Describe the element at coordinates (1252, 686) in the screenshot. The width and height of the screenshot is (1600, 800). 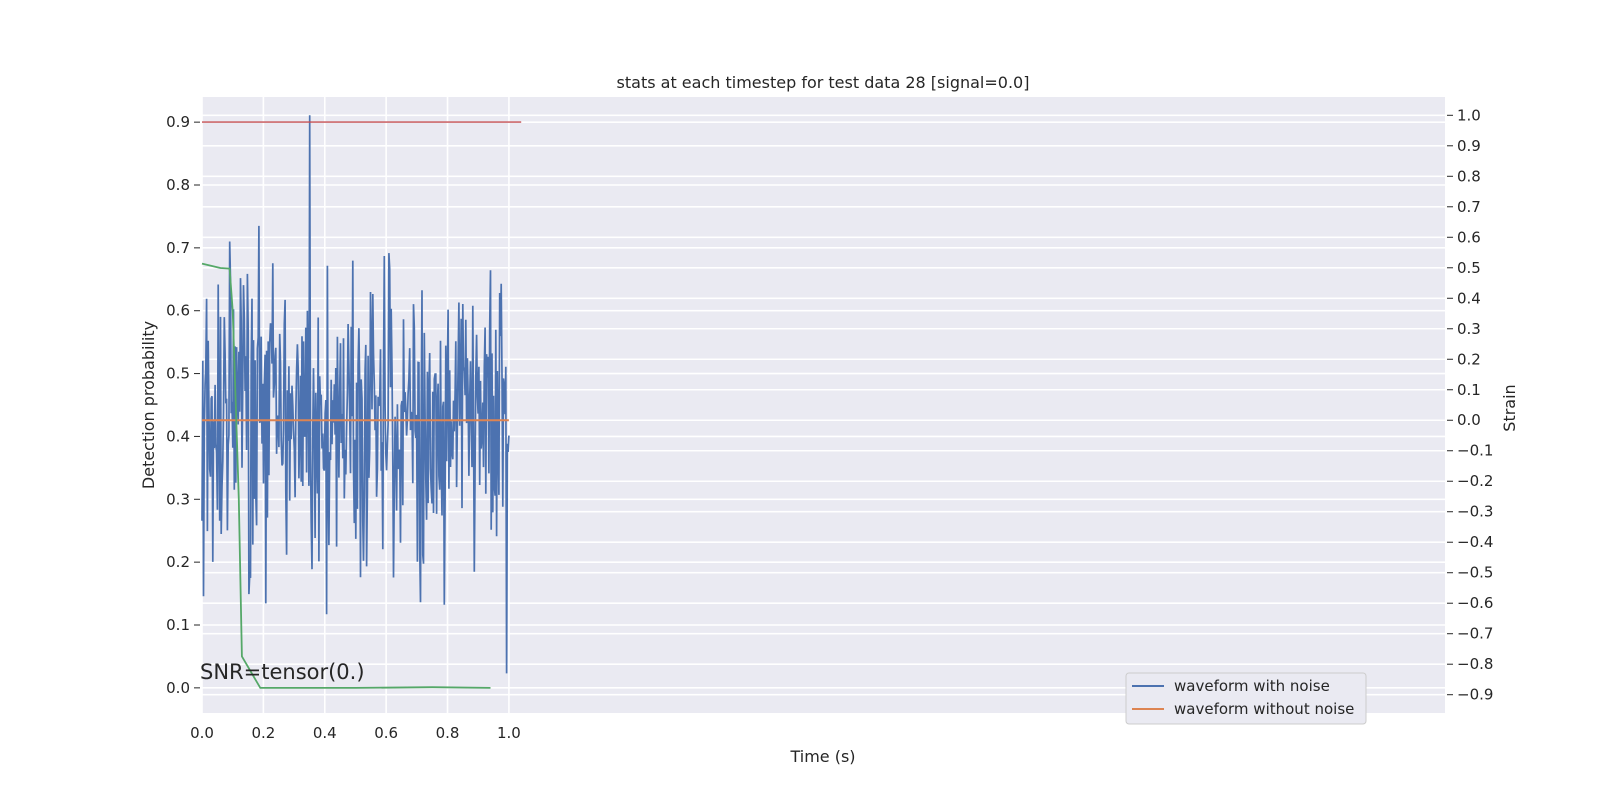
I see `legend-label-waveform-with-noise: waveform with noise` at that location.